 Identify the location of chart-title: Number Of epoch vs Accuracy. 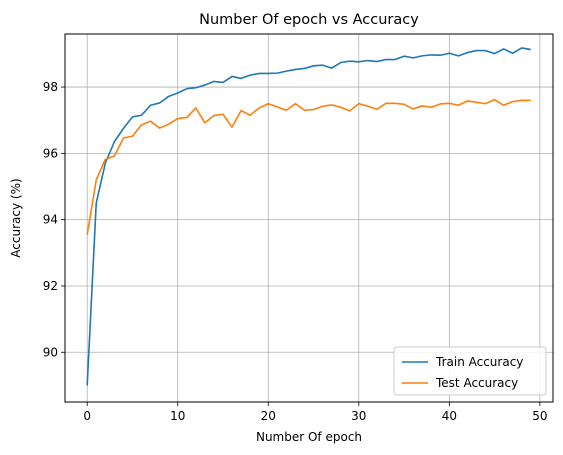
(309, 20).